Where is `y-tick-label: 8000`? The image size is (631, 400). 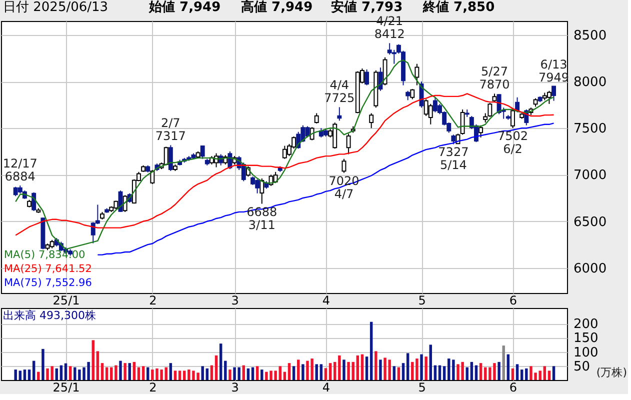 y-tick-label: 8000 is located at coordinates (590, 82).